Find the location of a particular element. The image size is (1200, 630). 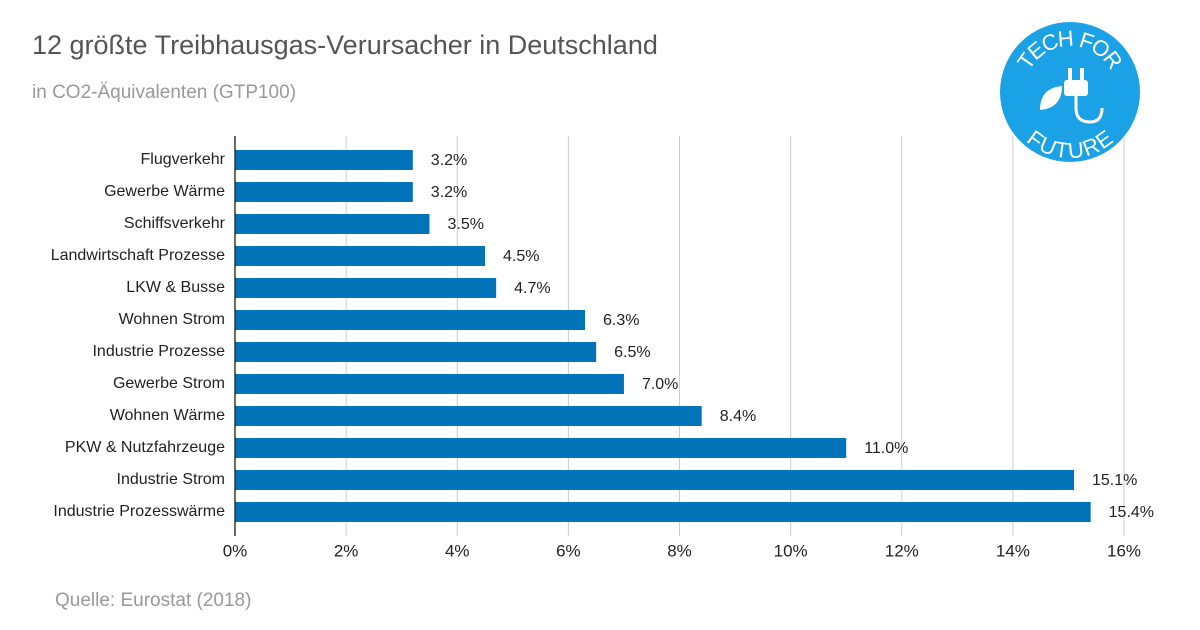

x-tick-label: 6% is located at coordinates (568, 550).